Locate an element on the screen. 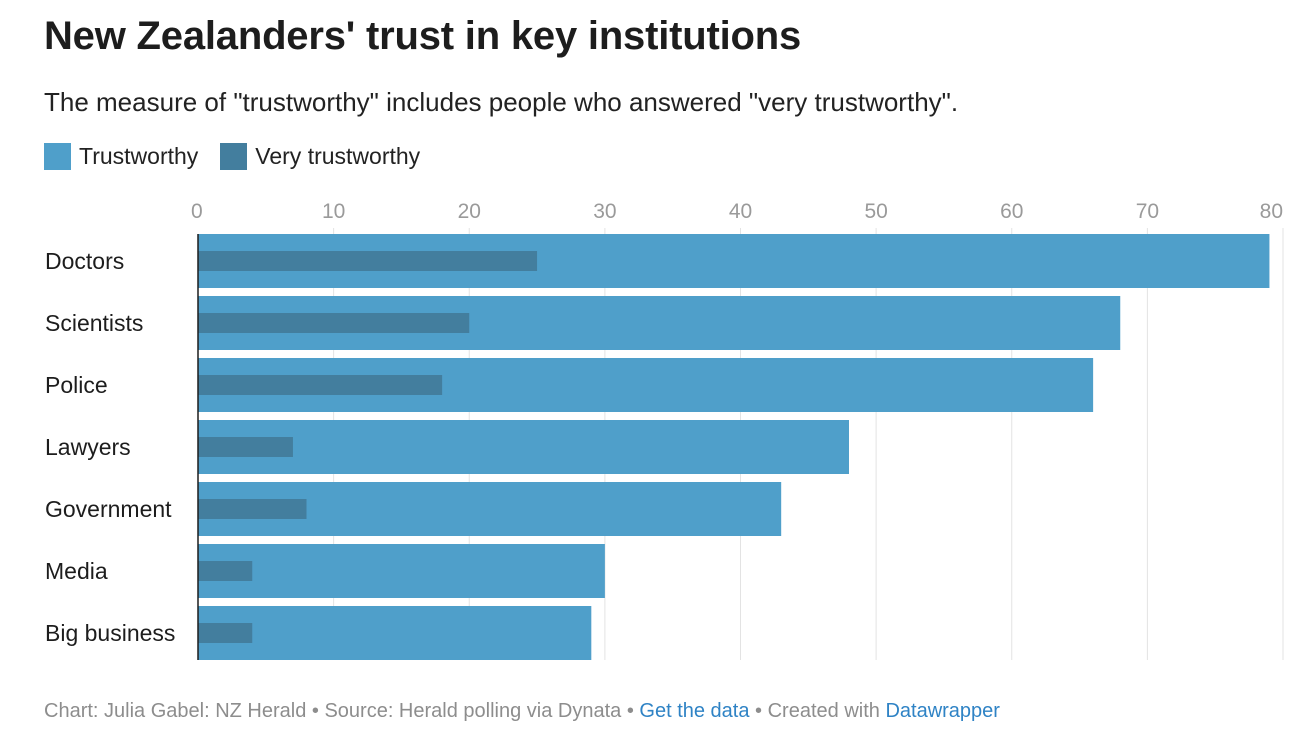 This screenshot has width=1314, height=742. x-tick-label: 50 is located at coordinates (875, 211).